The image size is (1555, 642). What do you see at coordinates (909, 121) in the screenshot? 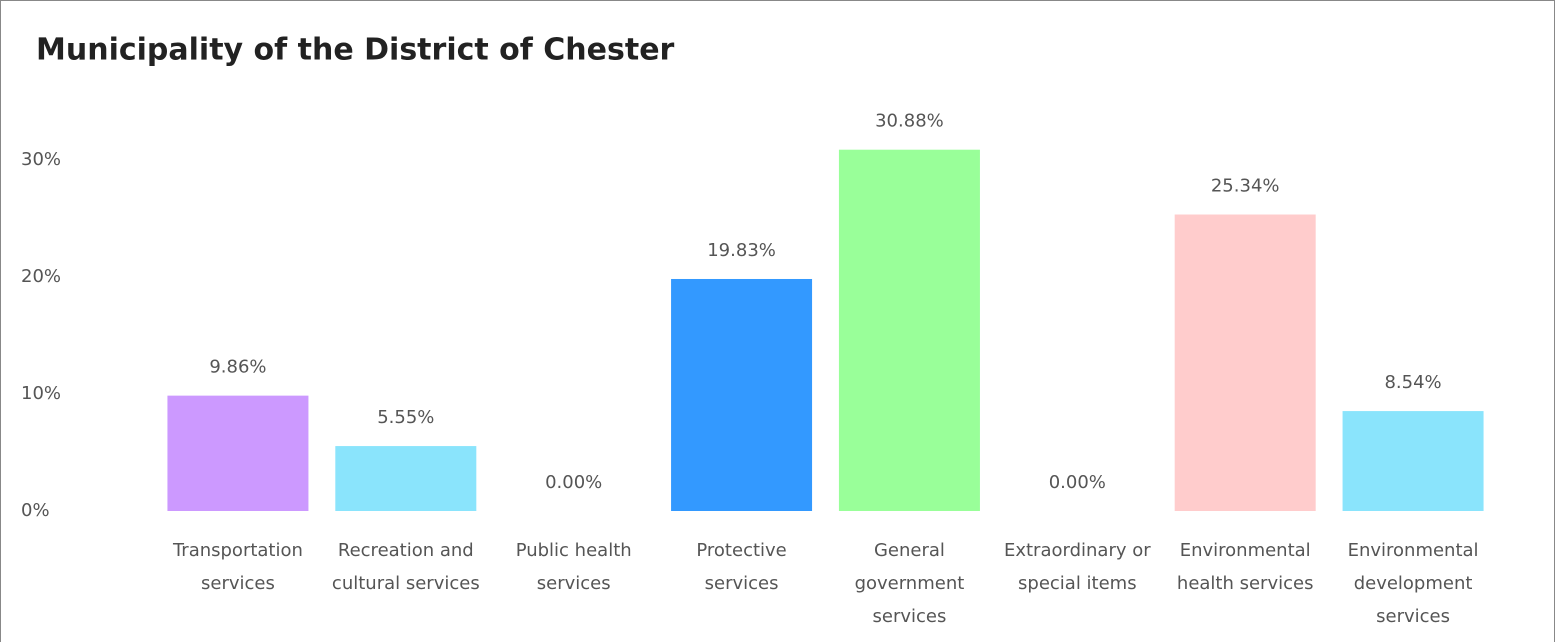
I see `value-label: 30.88%` at bounding box center [909, 121].